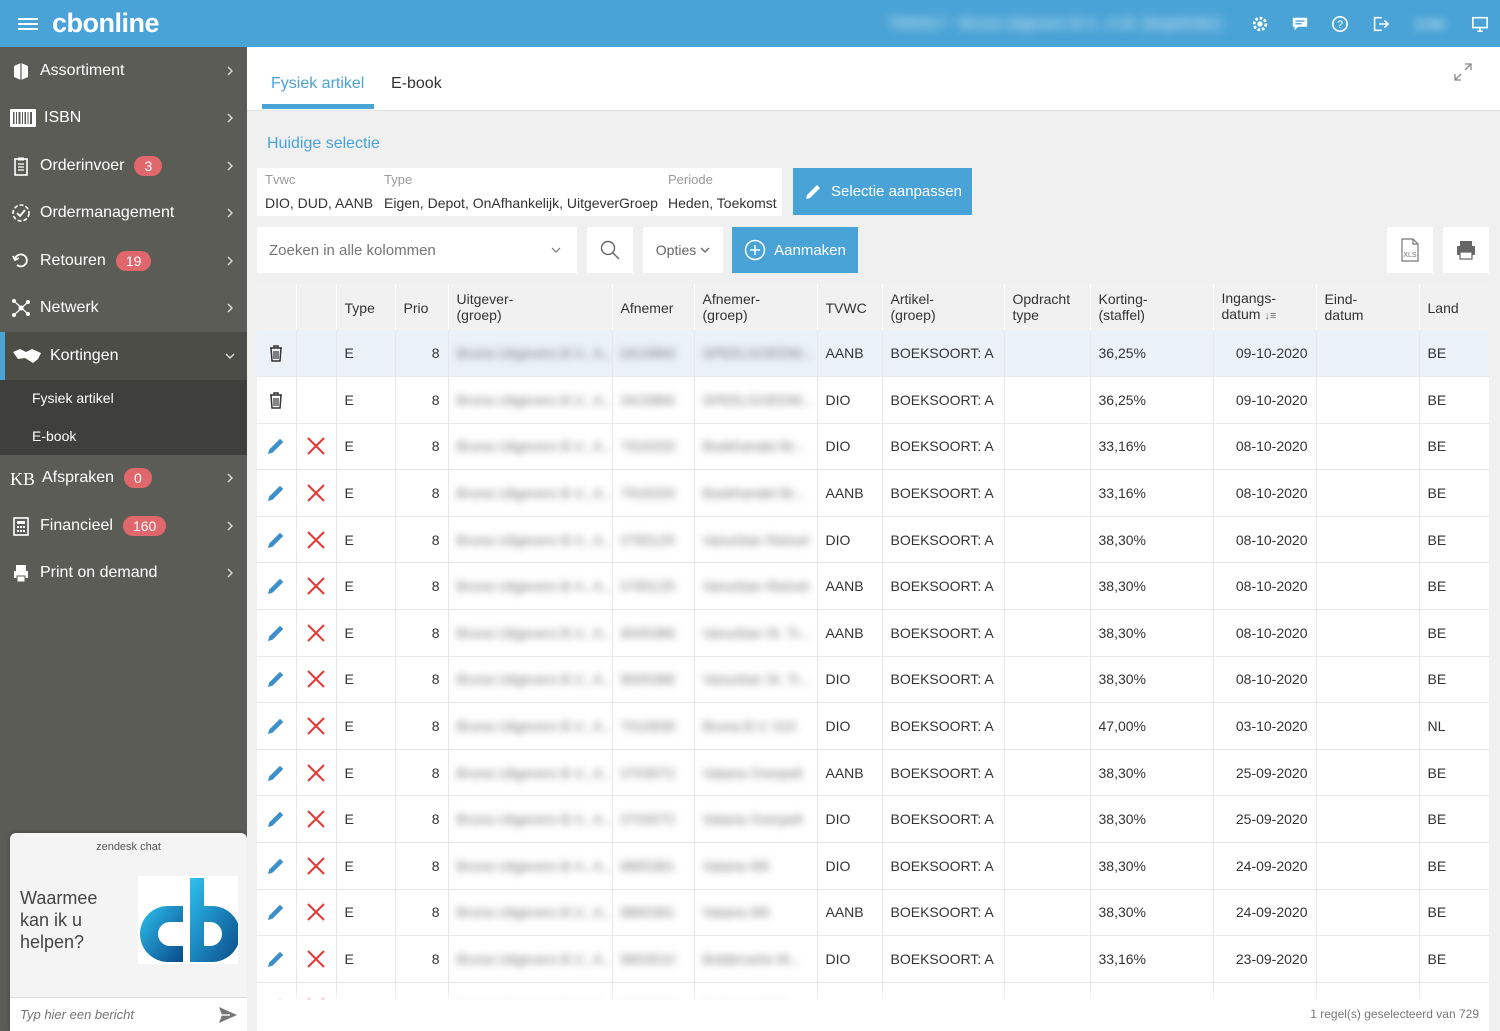  I want to click on expand-icon, so click(1463, 72).